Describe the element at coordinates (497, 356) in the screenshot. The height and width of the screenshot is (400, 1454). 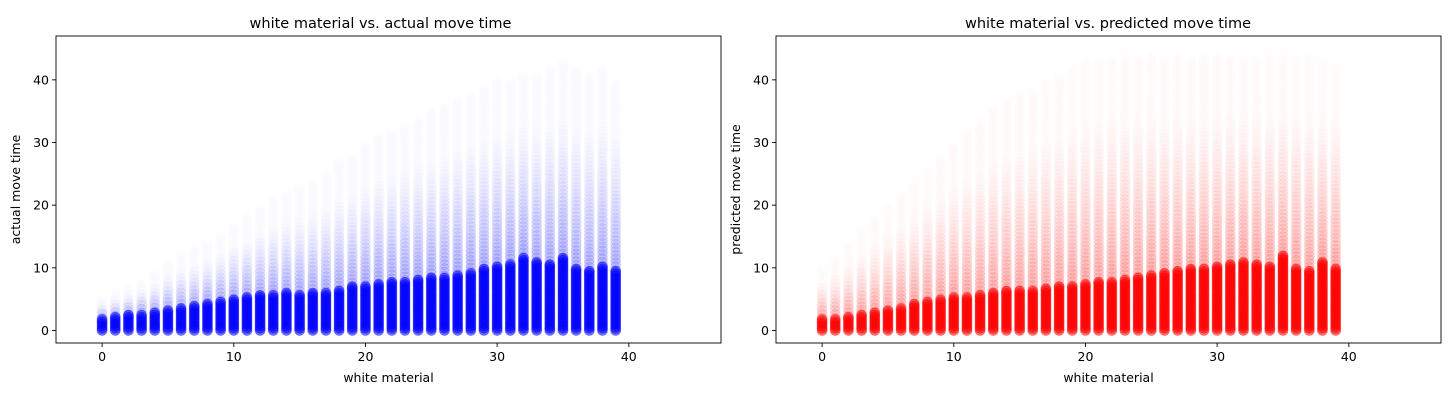
I see `x-tick-label: 30` at that location.